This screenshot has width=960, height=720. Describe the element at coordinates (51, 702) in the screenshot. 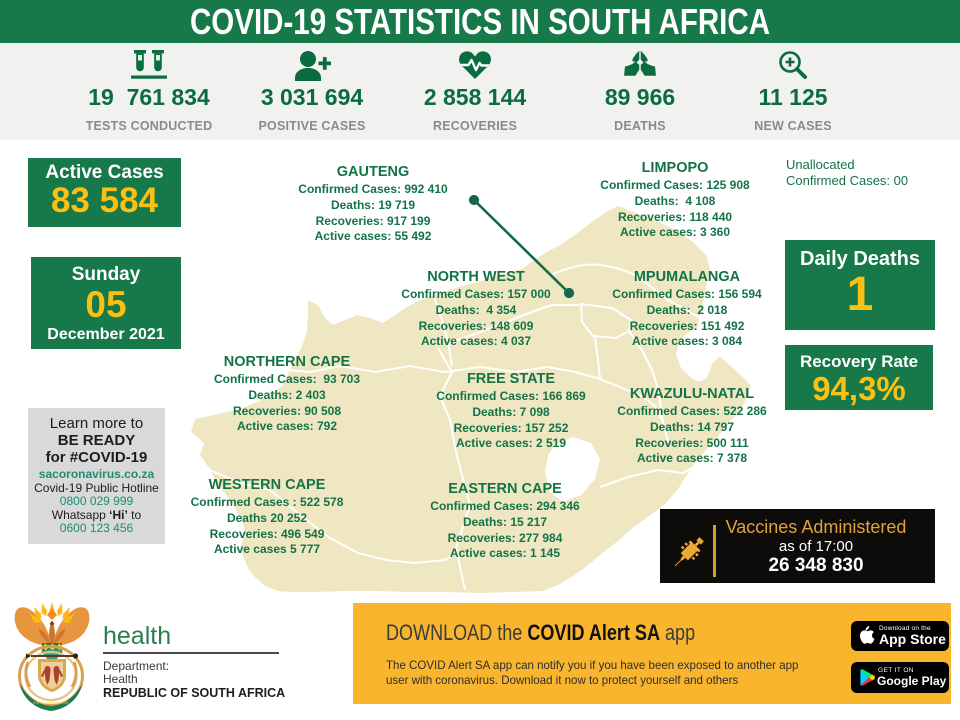

I see `svg-text: !KE E: /XARRA //KE` at that location.